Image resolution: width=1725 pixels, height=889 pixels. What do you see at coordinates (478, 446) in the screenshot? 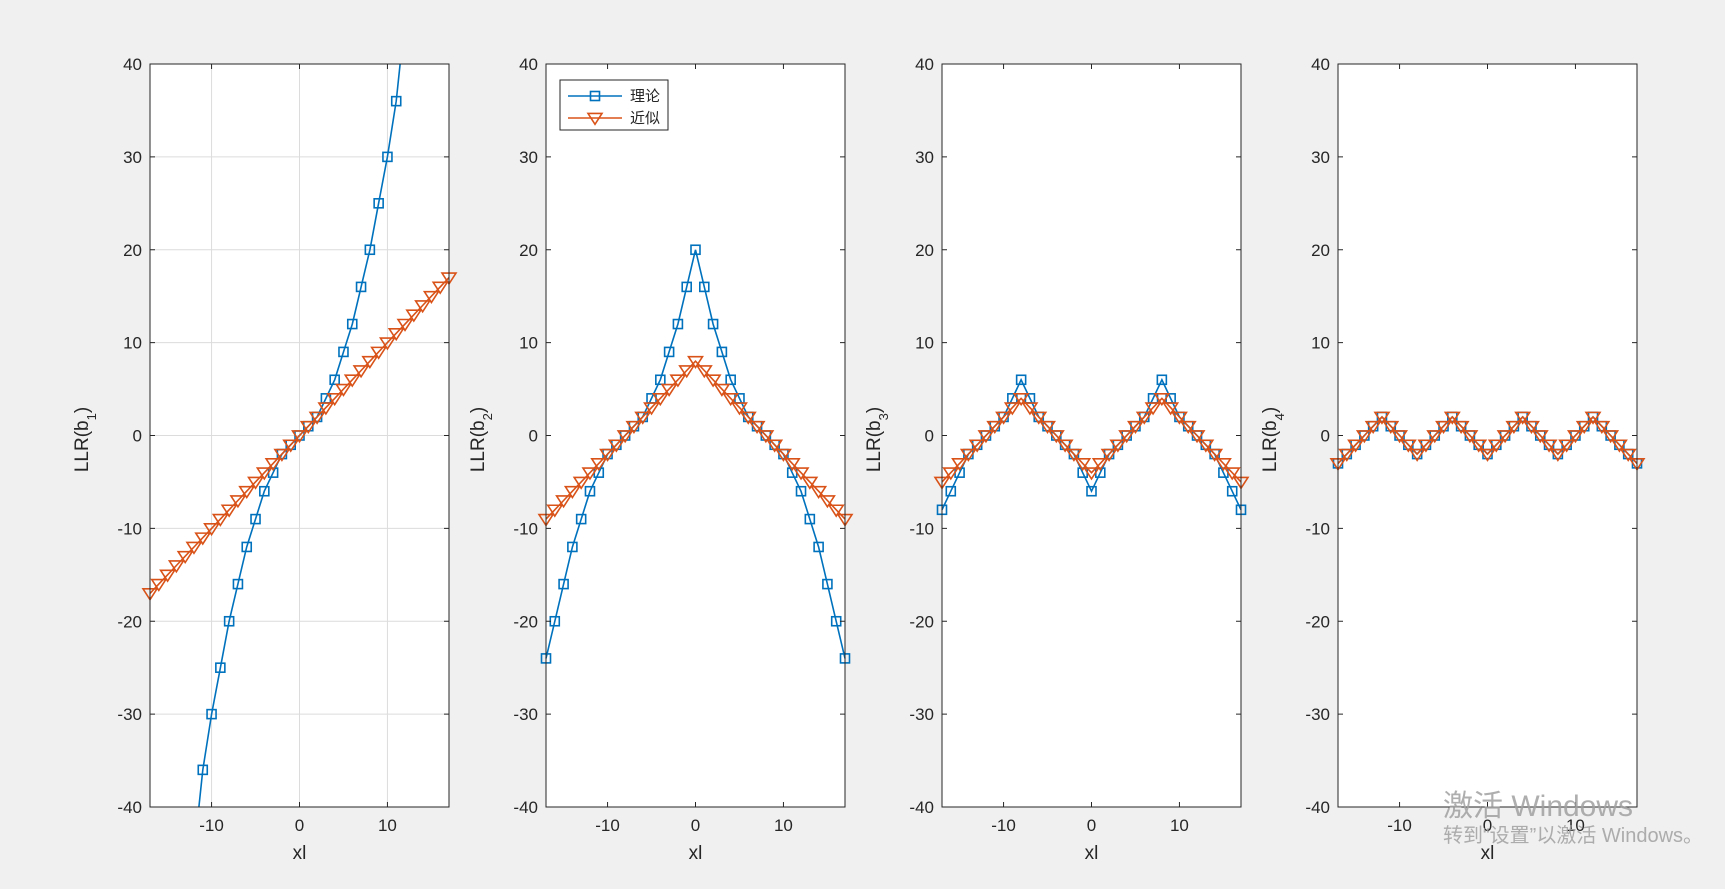
I see `y-axis-label-main: LLR(b` at bounding box center [478, 446].